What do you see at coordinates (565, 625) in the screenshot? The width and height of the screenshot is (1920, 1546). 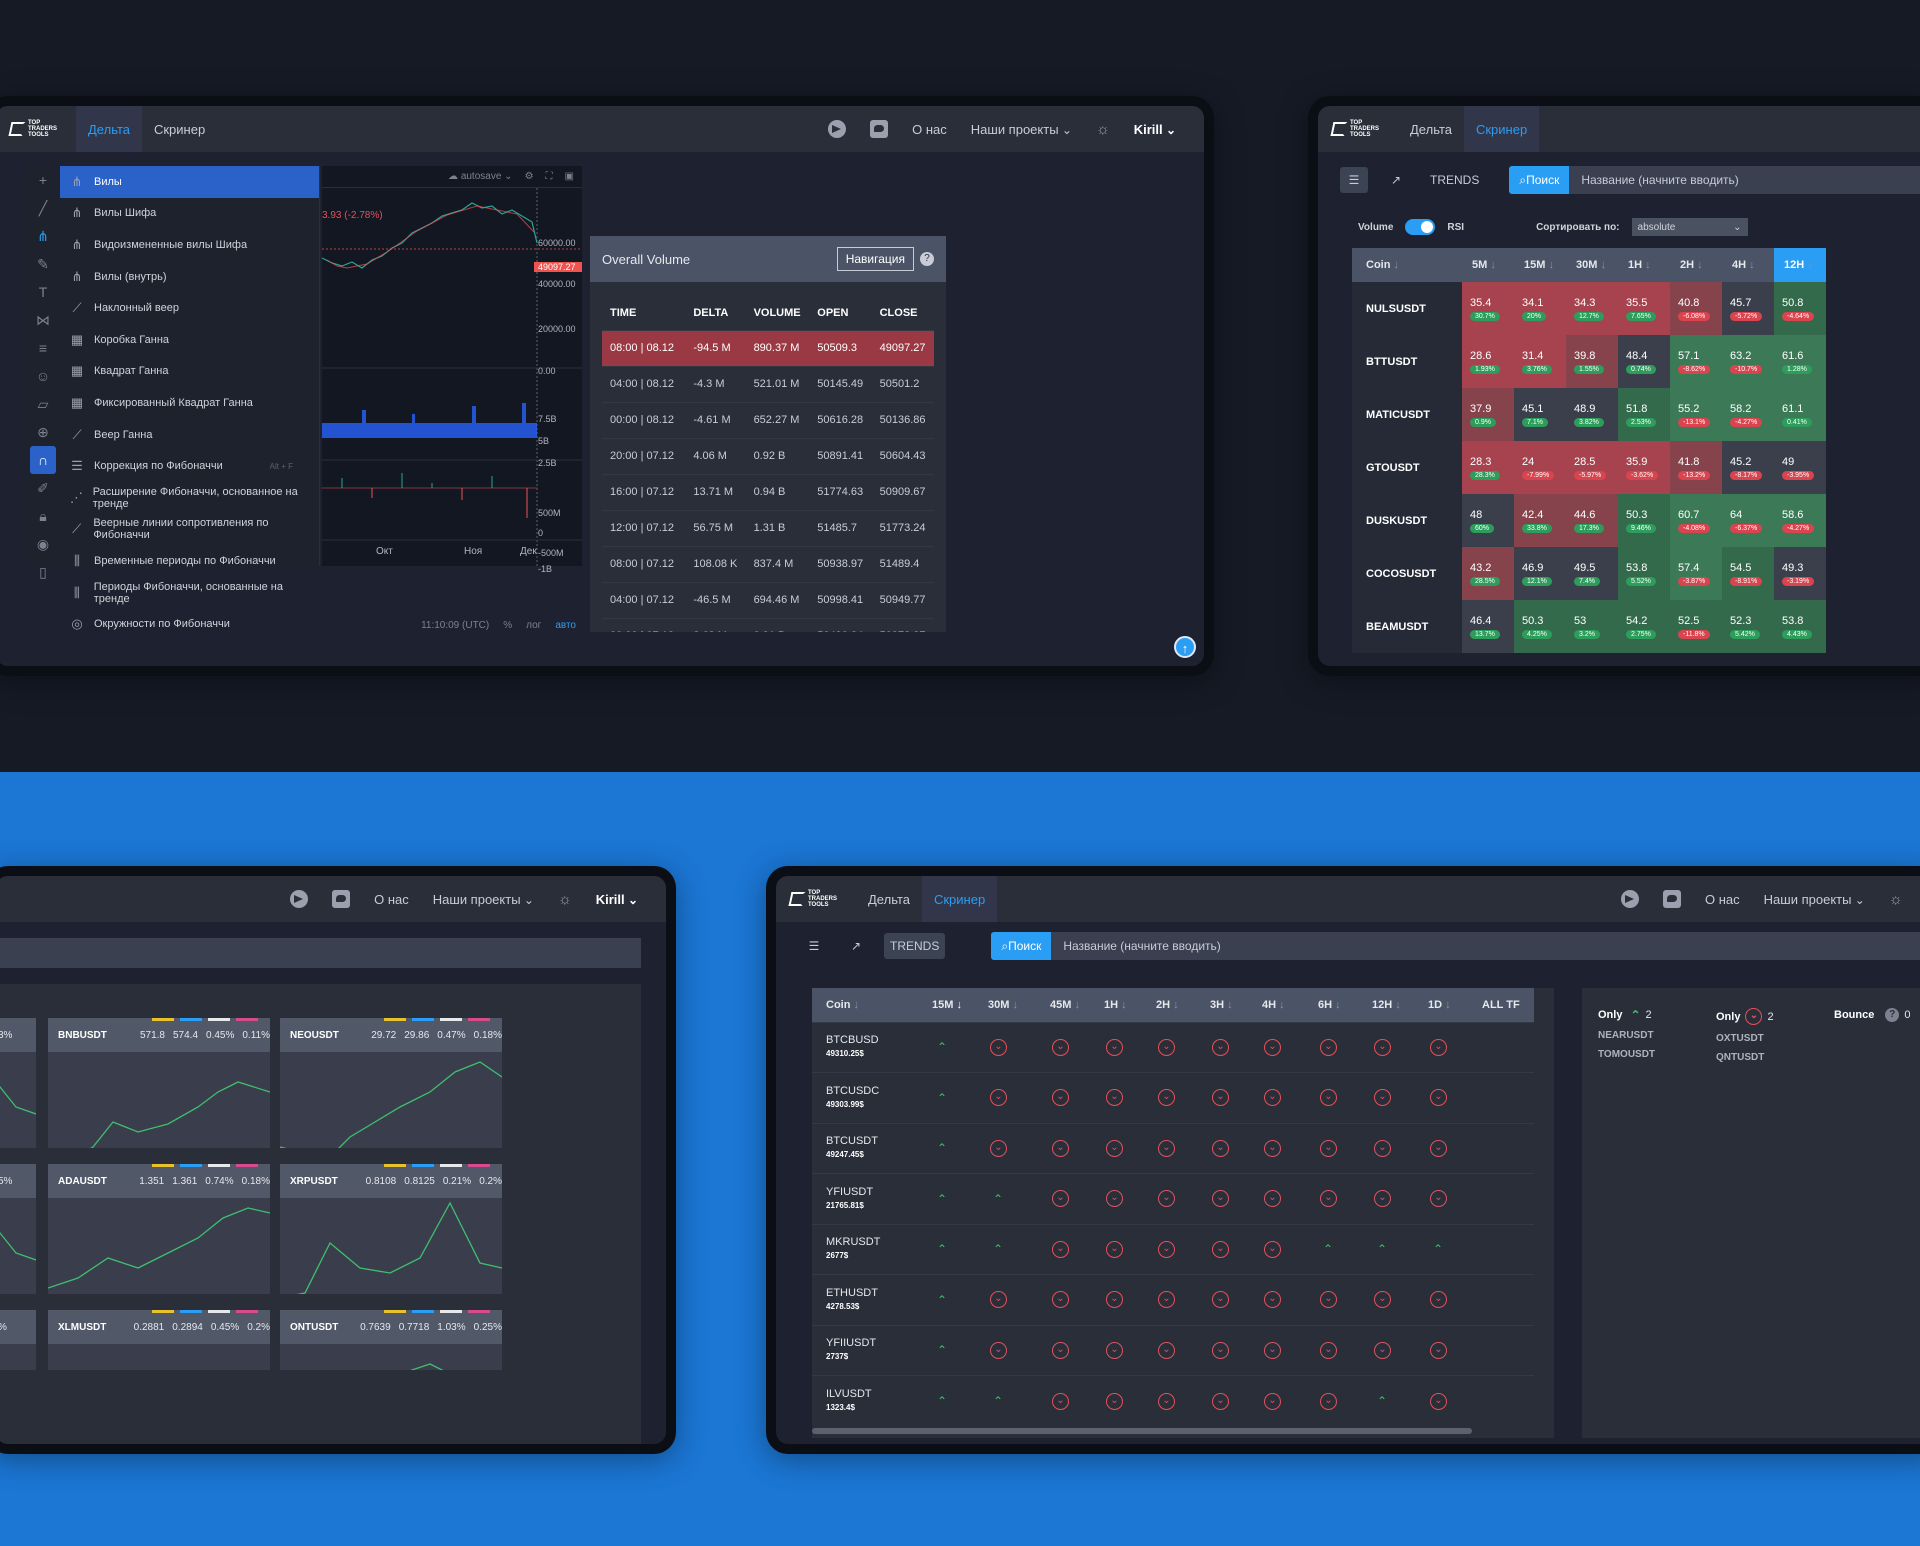 I see `auto-toggle: авто` at bounding box center [565, 625].